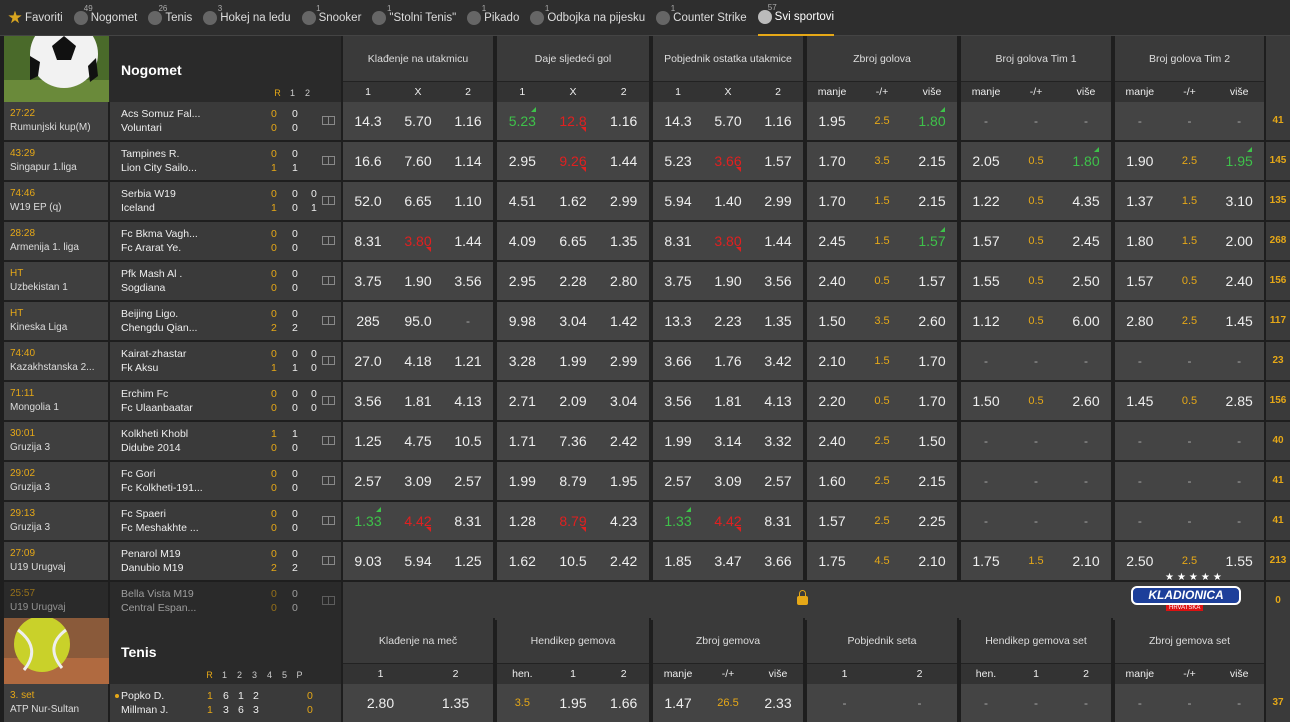  I want to click on odds-value: 1.55, so click(1239, 561).